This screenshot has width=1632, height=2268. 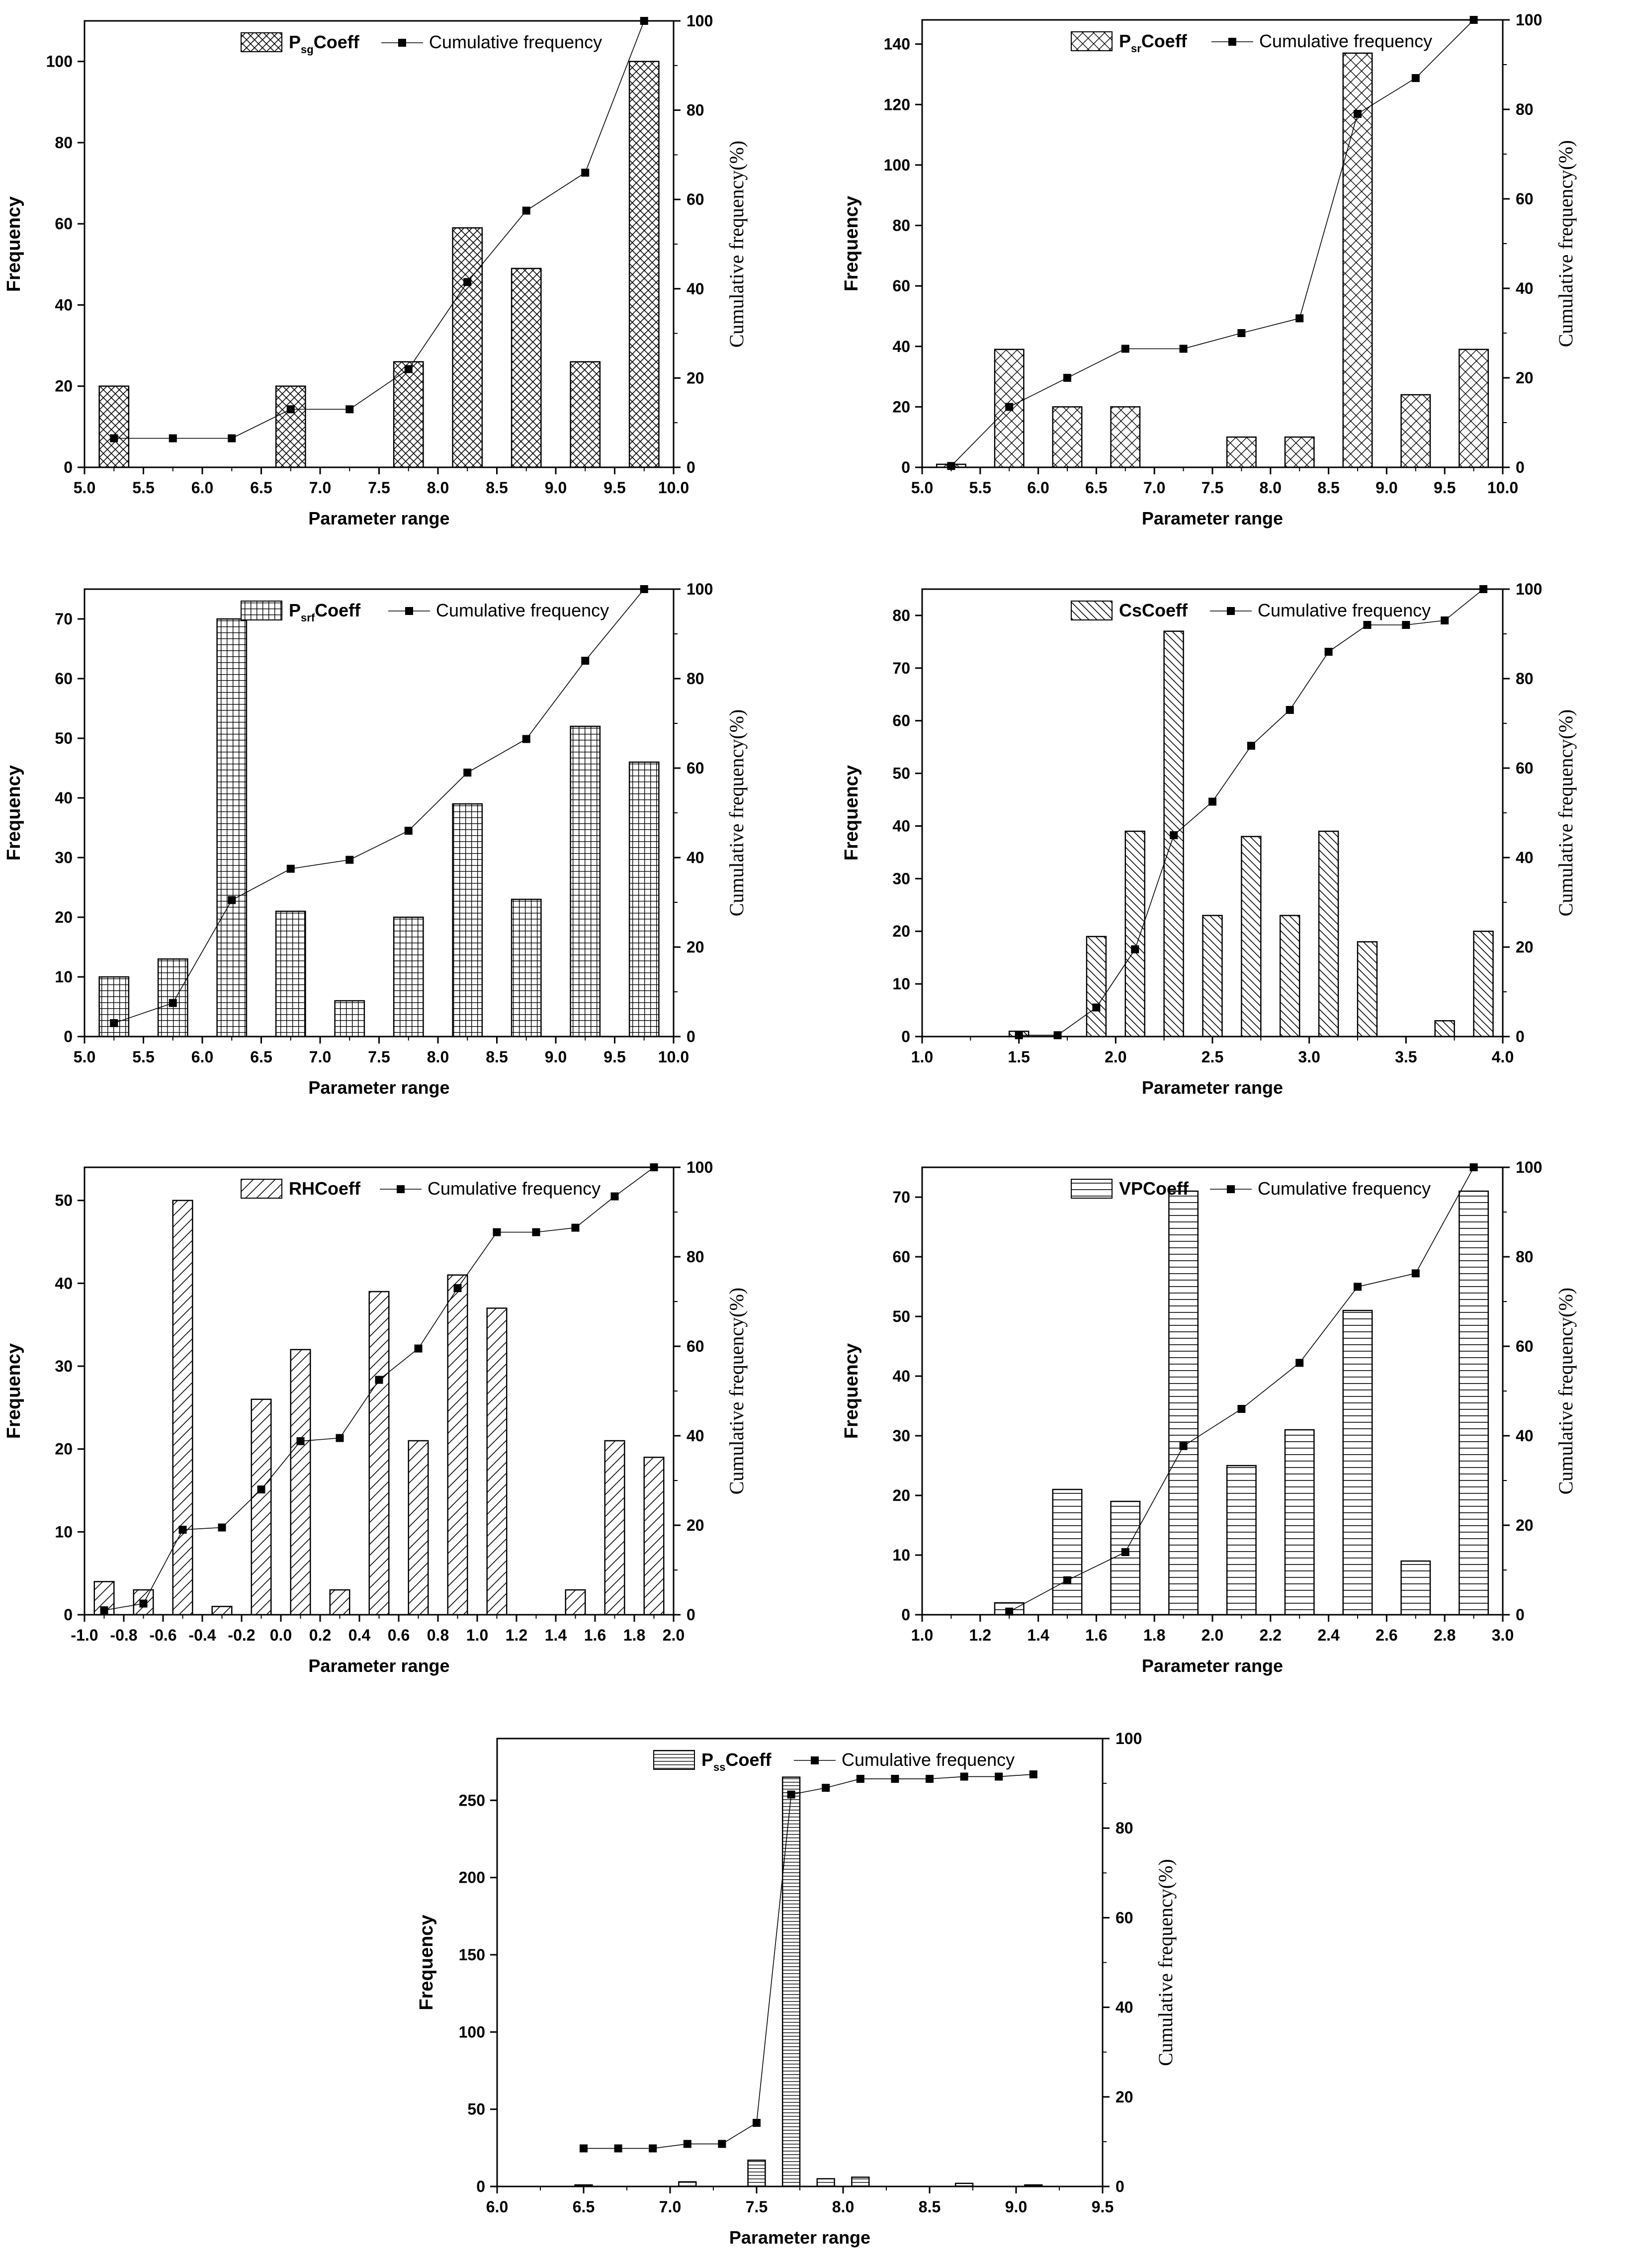 I want to click on x-tick-label: 1.4, so click(x=1038, y=1635).